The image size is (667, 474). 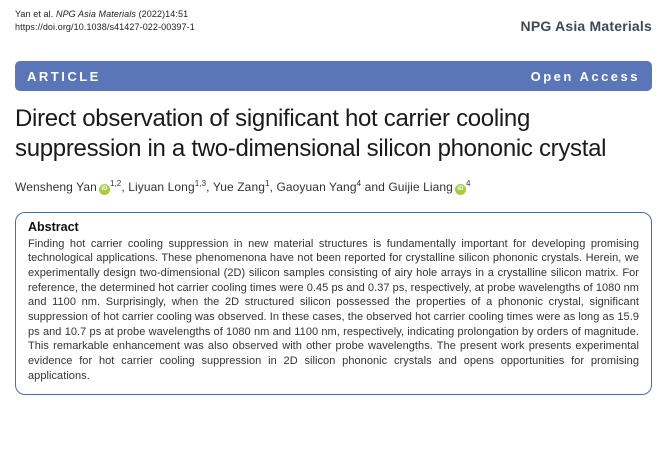 I want to click on article-type-label: ARTICLE, so click(x=64, y=76).